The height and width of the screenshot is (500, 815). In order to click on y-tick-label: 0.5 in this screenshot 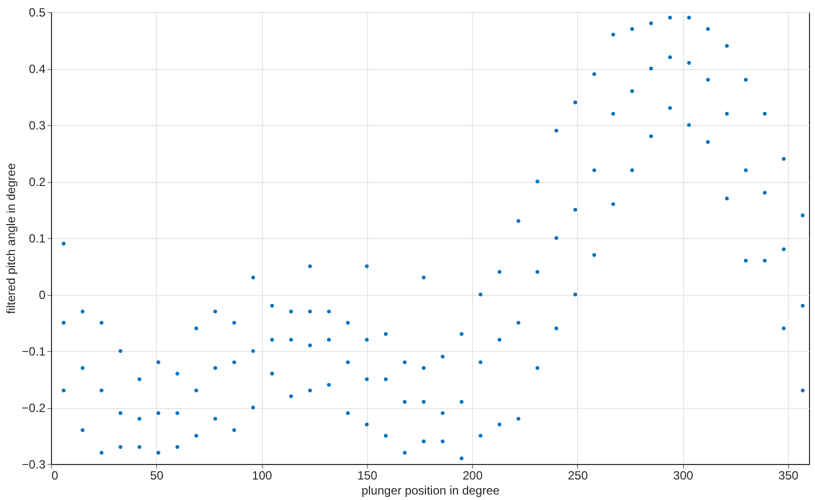, I will do `click(37, 13)`.